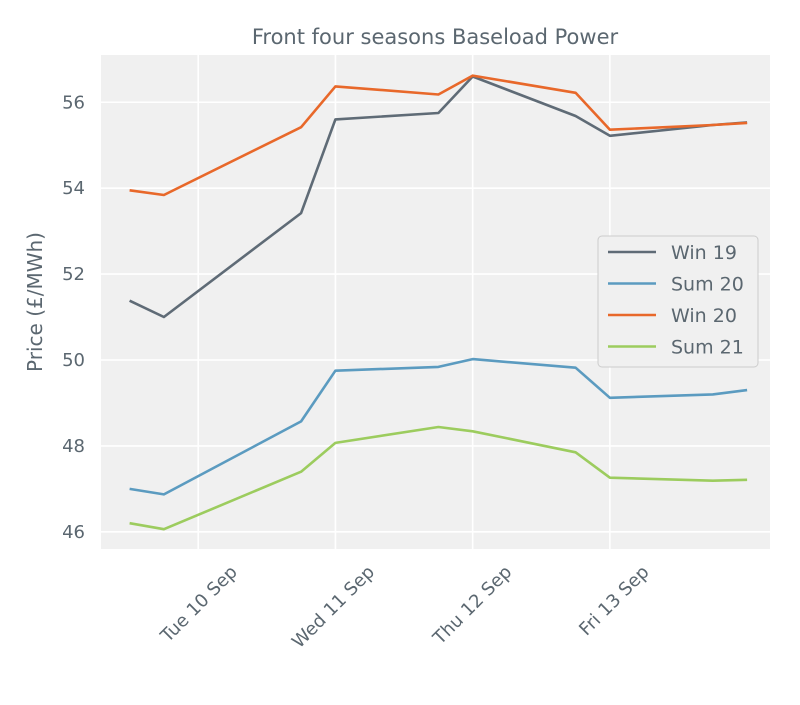 This screenshot has height=705, width=800. What do you see at coordinates (472, 606) in the screenshot?
I see `x-tick-label: Thu 12 Sep` at bounding box center [472, 606].